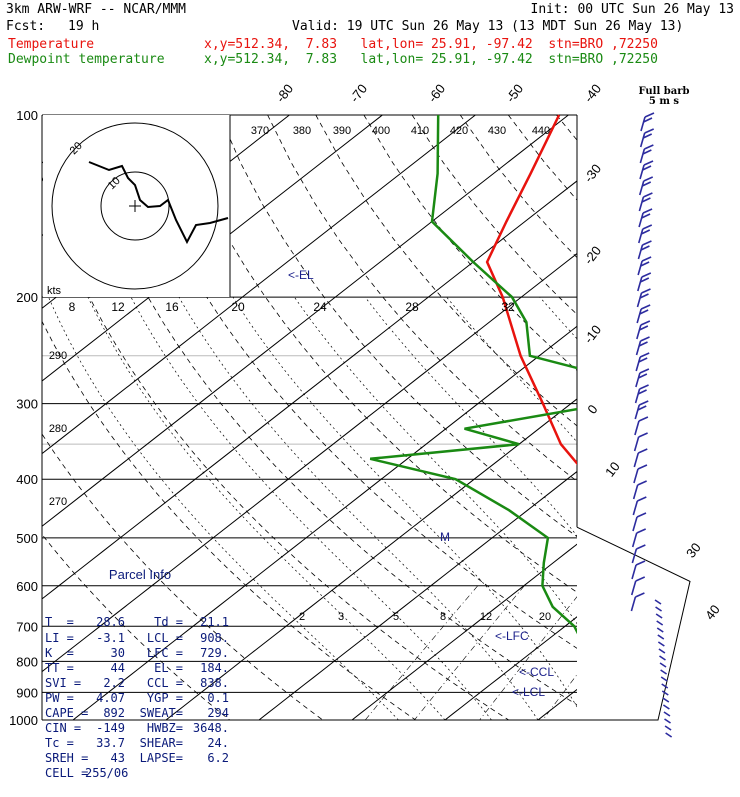 The width and height of the screenshot is (740, 797). I want to click on parcel-info-cell: 44, so click(105, 668).